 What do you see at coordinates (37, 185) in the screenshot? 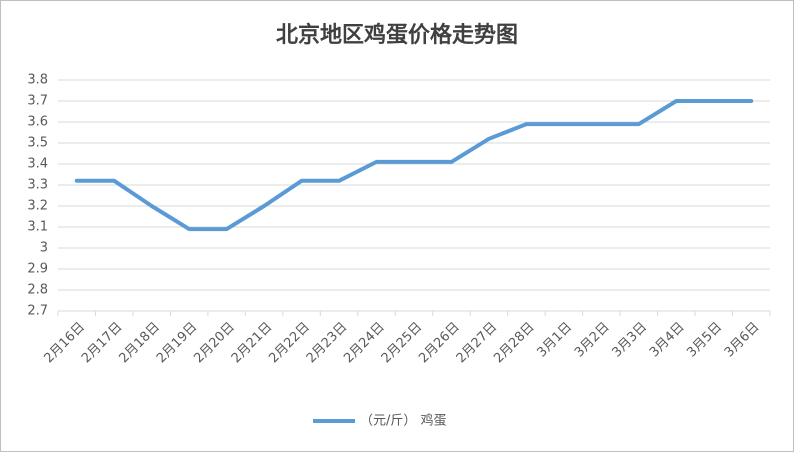
I see `y-tick-label: 3.3` at bounding box center [37, 185].